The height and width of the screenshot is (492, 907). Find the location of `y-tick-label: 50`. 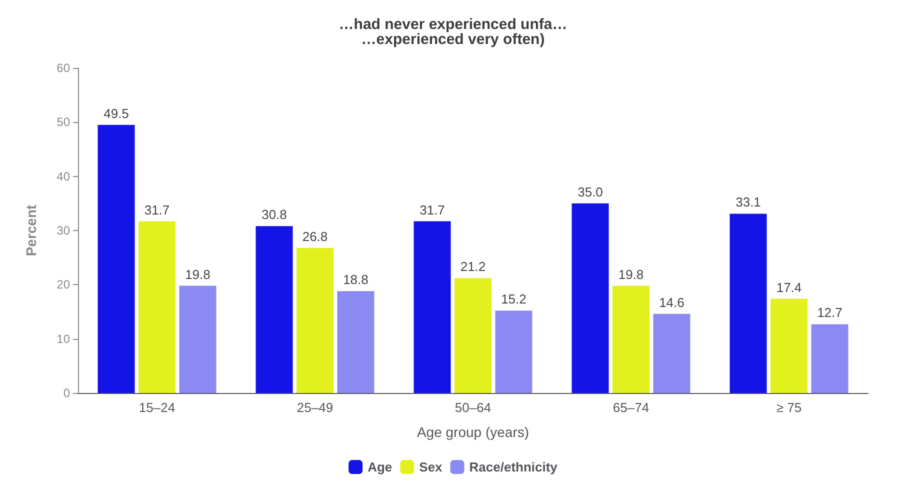

y-tick-label: 50 is located at coordinates (63, 122).